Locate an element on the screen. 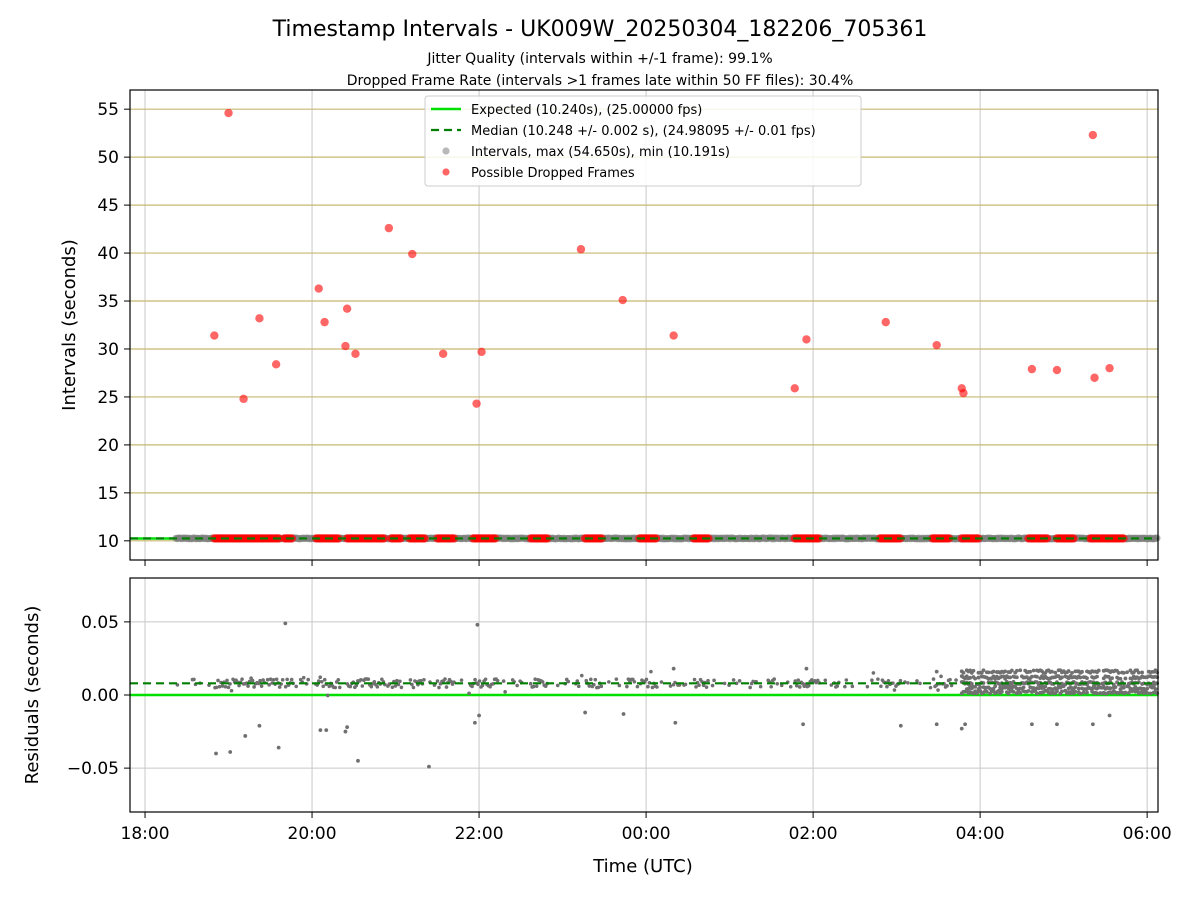  legend-entry-label: Expected (10.240s), (25.00000 fps) is located at coordinates (586, 110).